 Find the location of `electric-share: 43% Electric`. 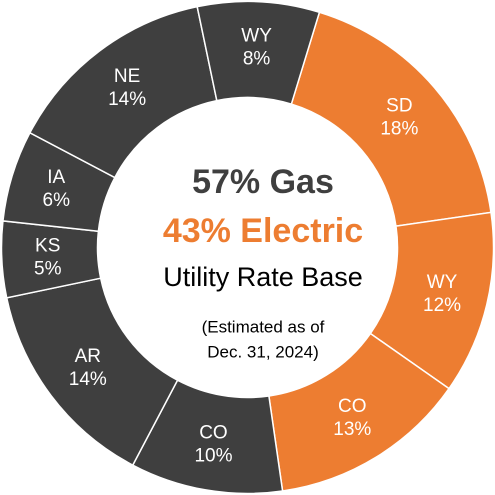

electric-share: 43% Electric is located at coordinates (263, 231).